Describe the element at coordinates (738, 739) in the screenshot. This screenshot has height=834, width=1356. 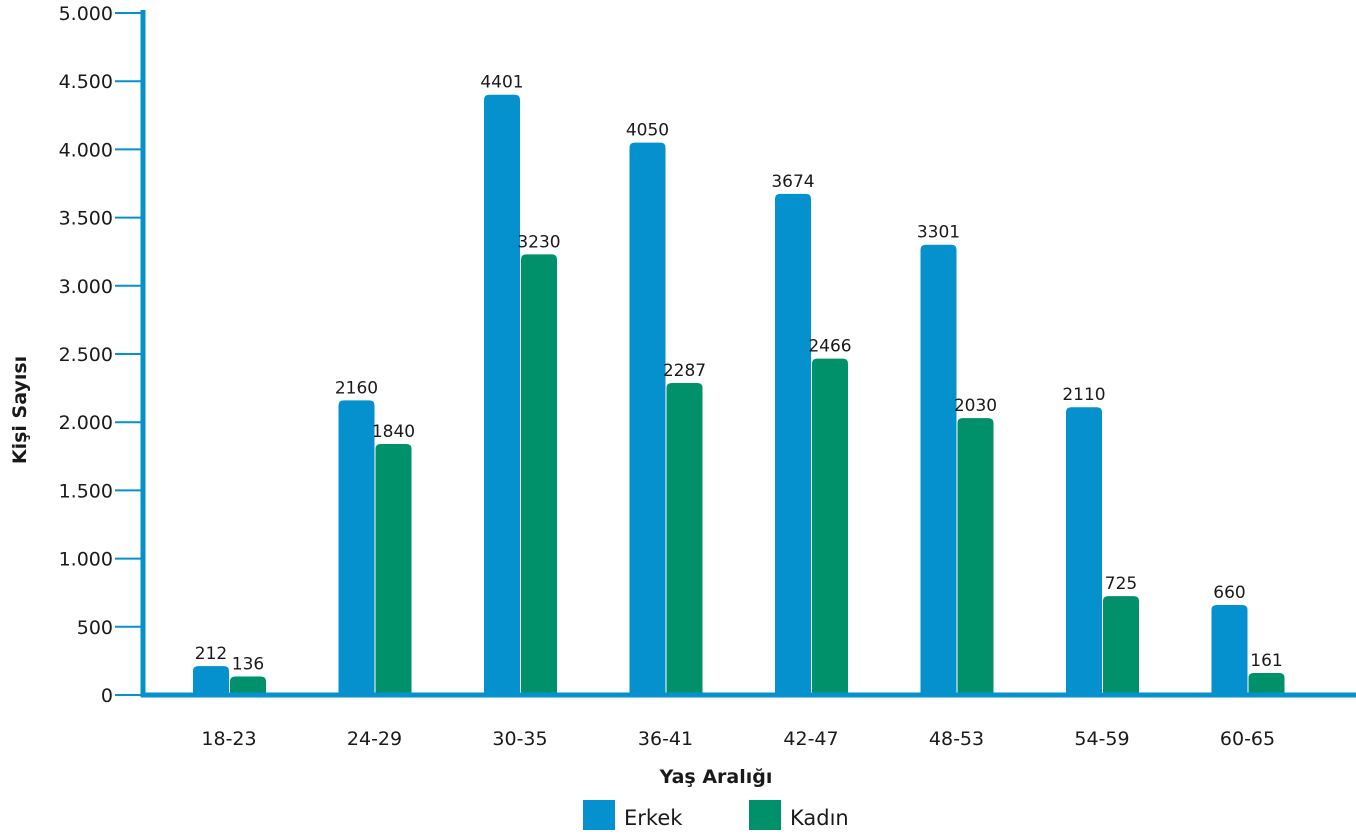
I see `x-axis-ticks: 18-23 24-29 30-35 36-41 42-47 48-53 54-59 60-65` at that location.